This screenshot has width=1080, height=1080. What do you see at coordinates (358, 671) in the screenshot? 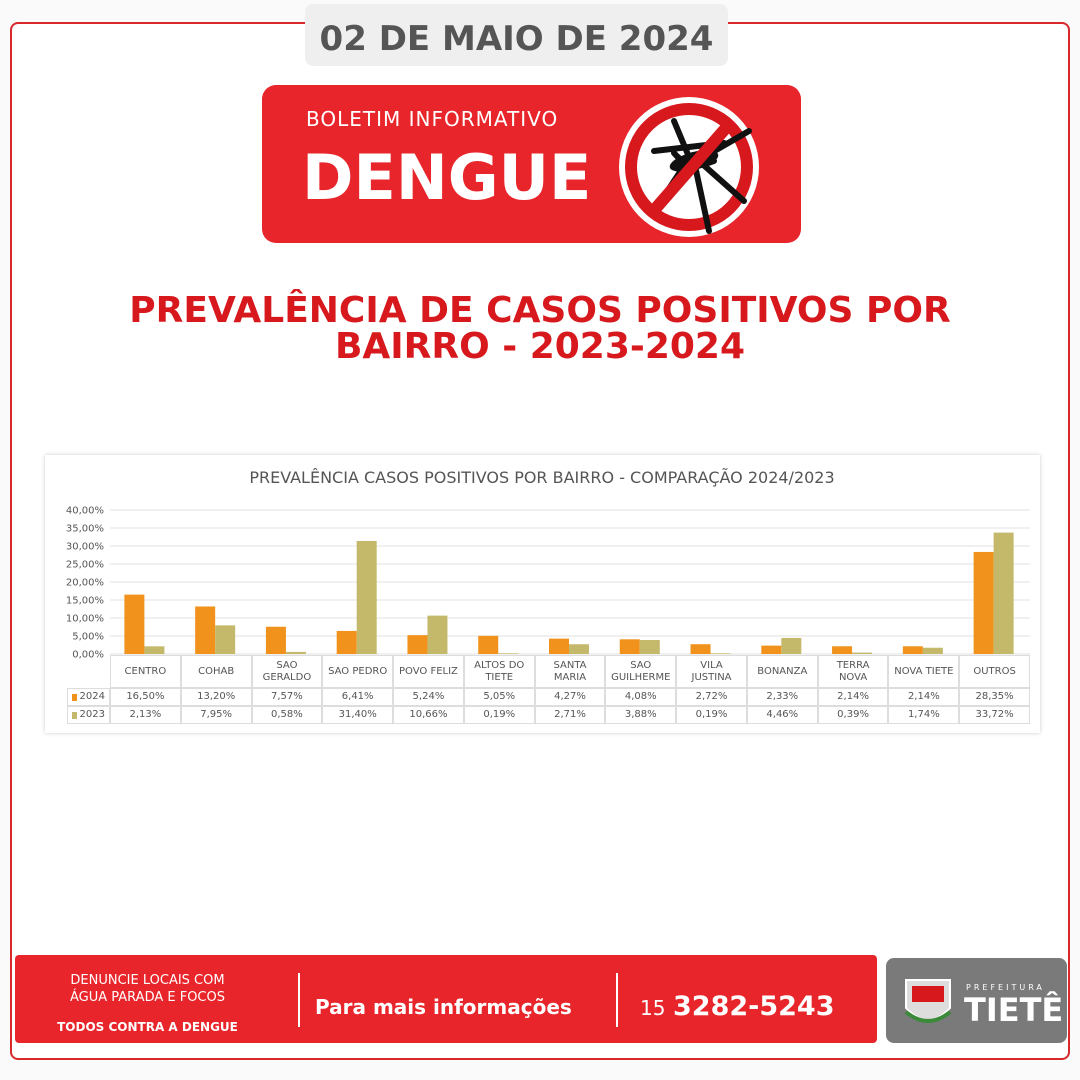
I see `x-tick-label: SAO PEDRO` at bounding box center [358, 671].